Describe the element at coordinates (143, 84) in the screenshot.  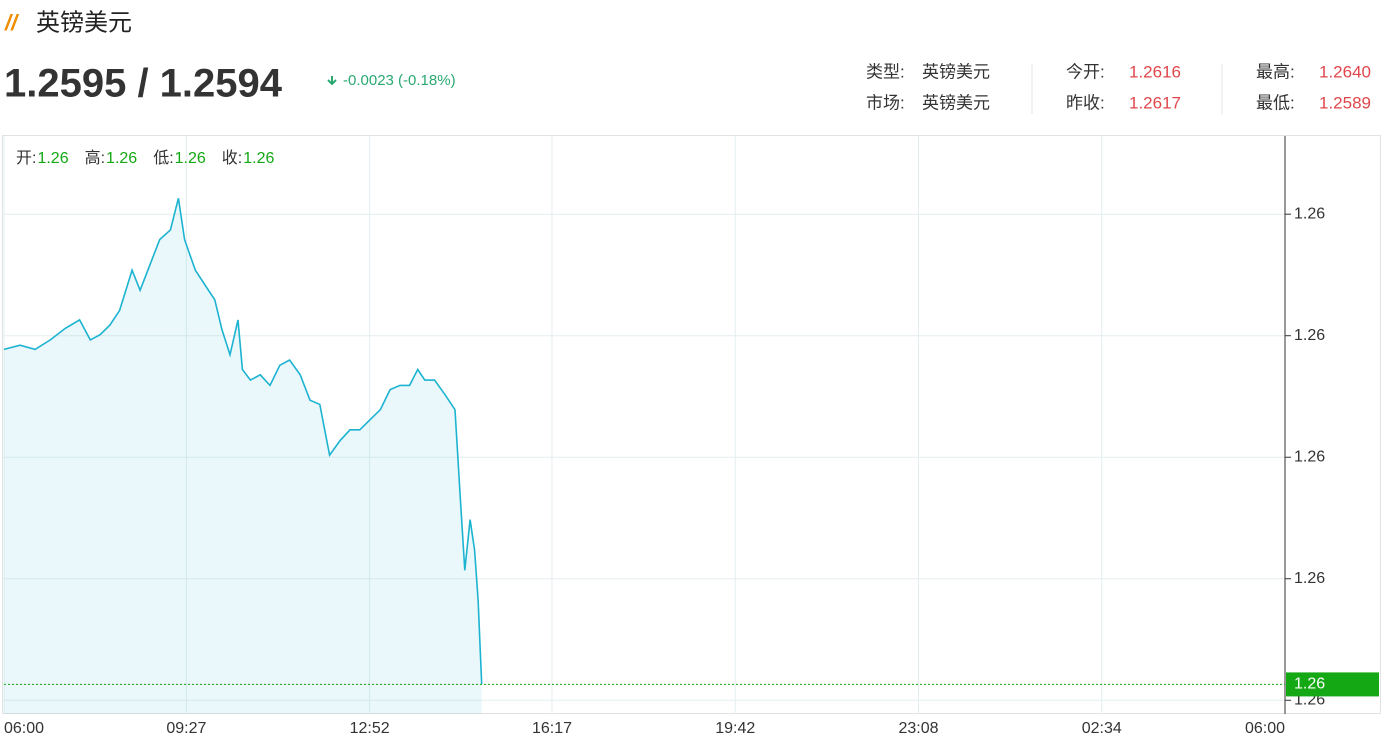
I see `price: 1.2595 / 1.2594` at that location.